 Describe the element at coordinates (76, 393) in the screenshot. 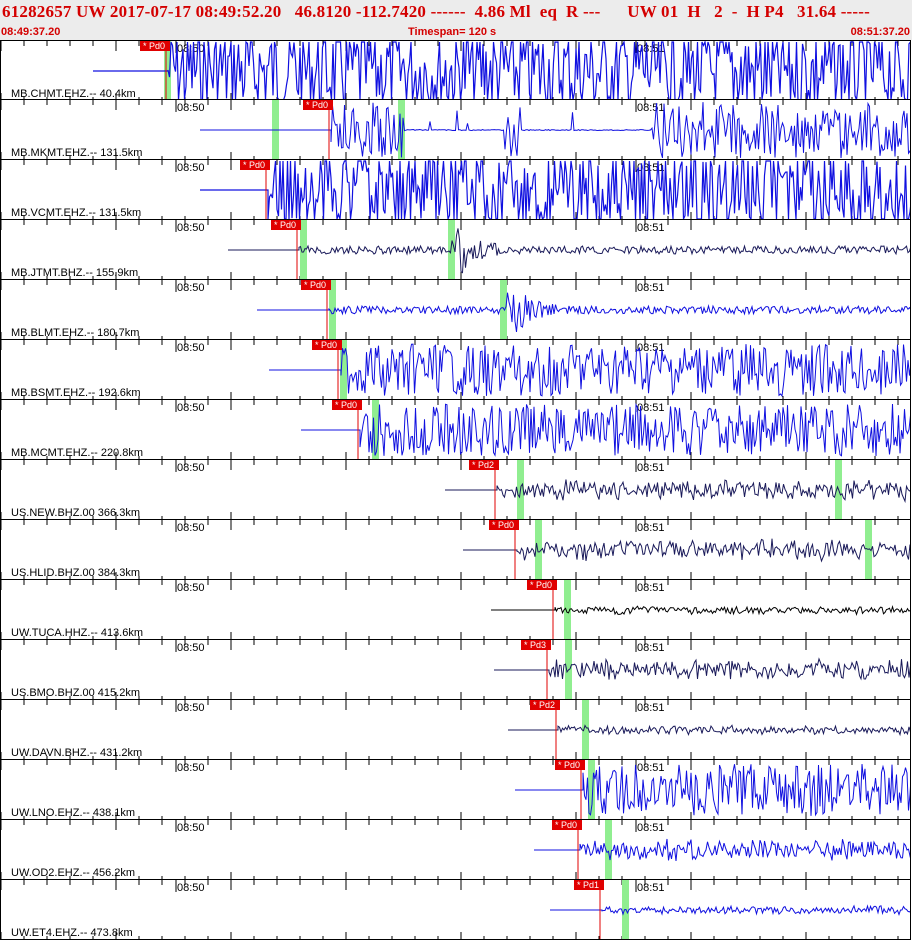

I see `station-label: MB.BSMT.EHZ.-- 192.6km` at that location.